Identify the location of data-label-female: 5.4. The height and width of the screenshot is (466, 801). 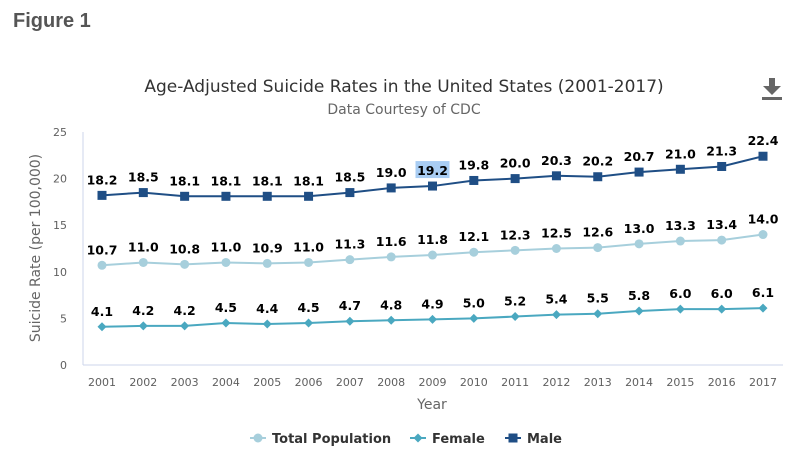
(556, 299).